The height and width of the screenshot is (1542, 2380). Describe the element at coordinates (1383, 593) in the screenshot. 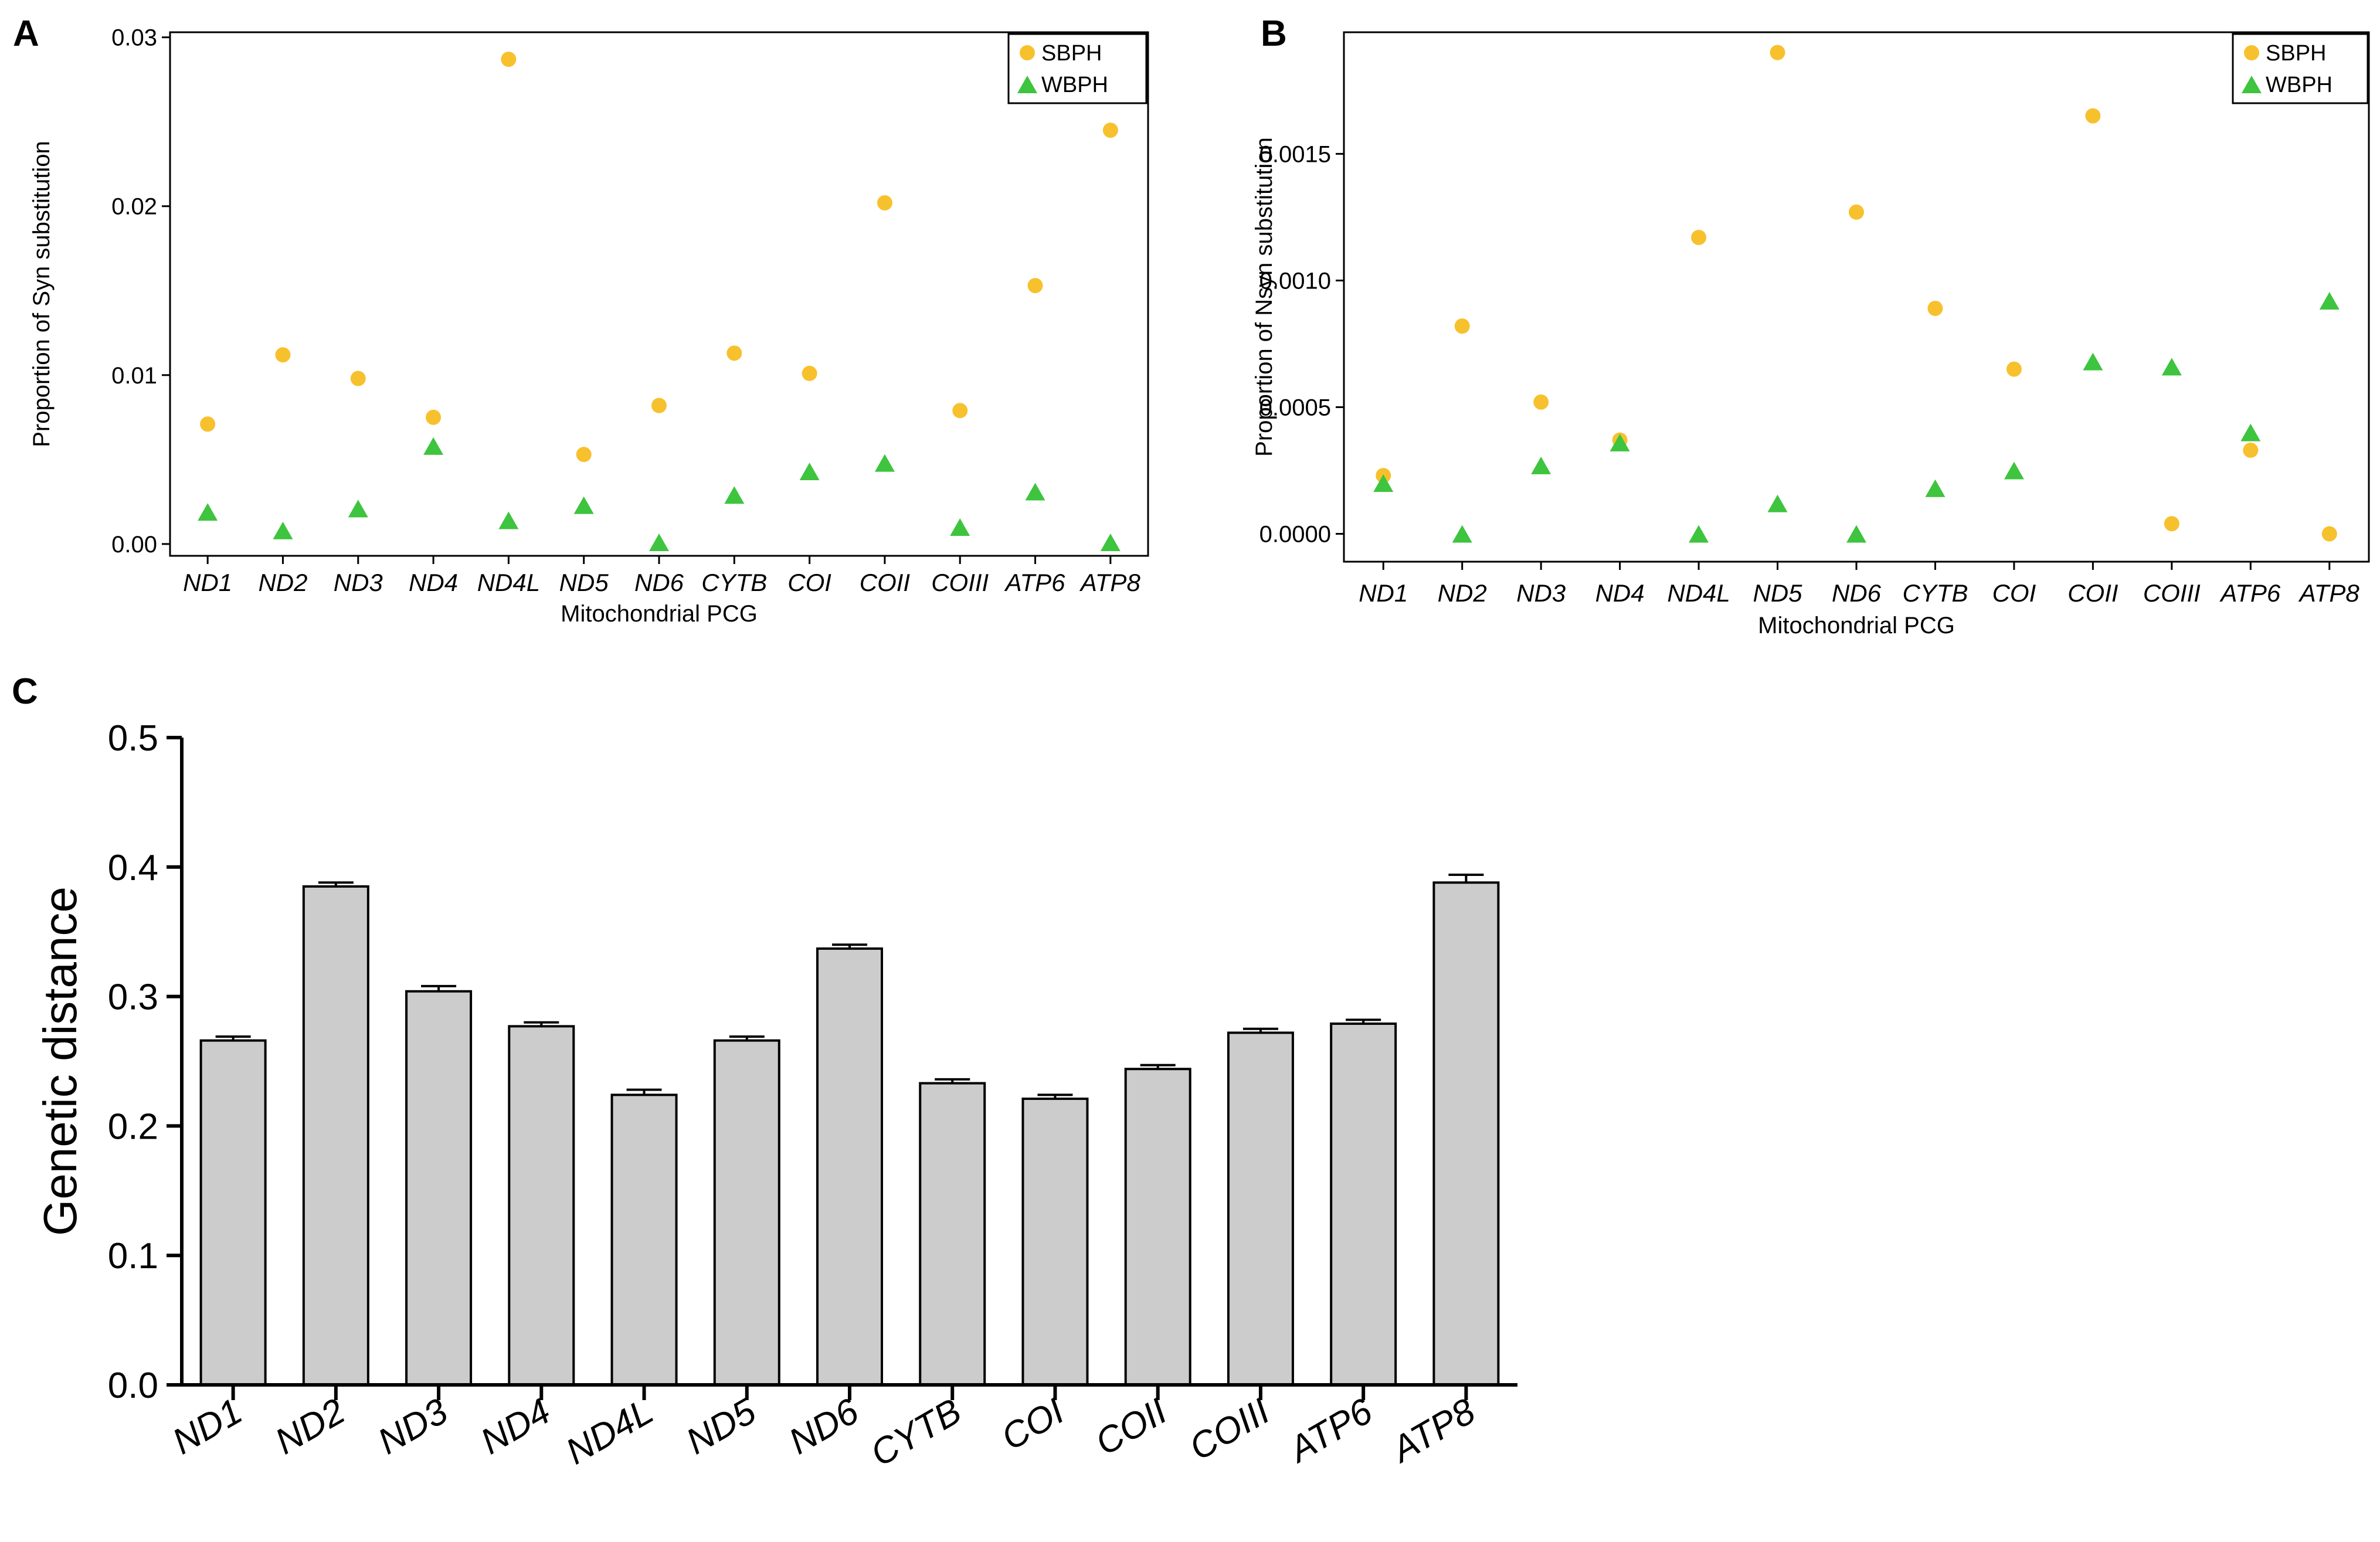

I see `x-tick-label: ND1` at that location.